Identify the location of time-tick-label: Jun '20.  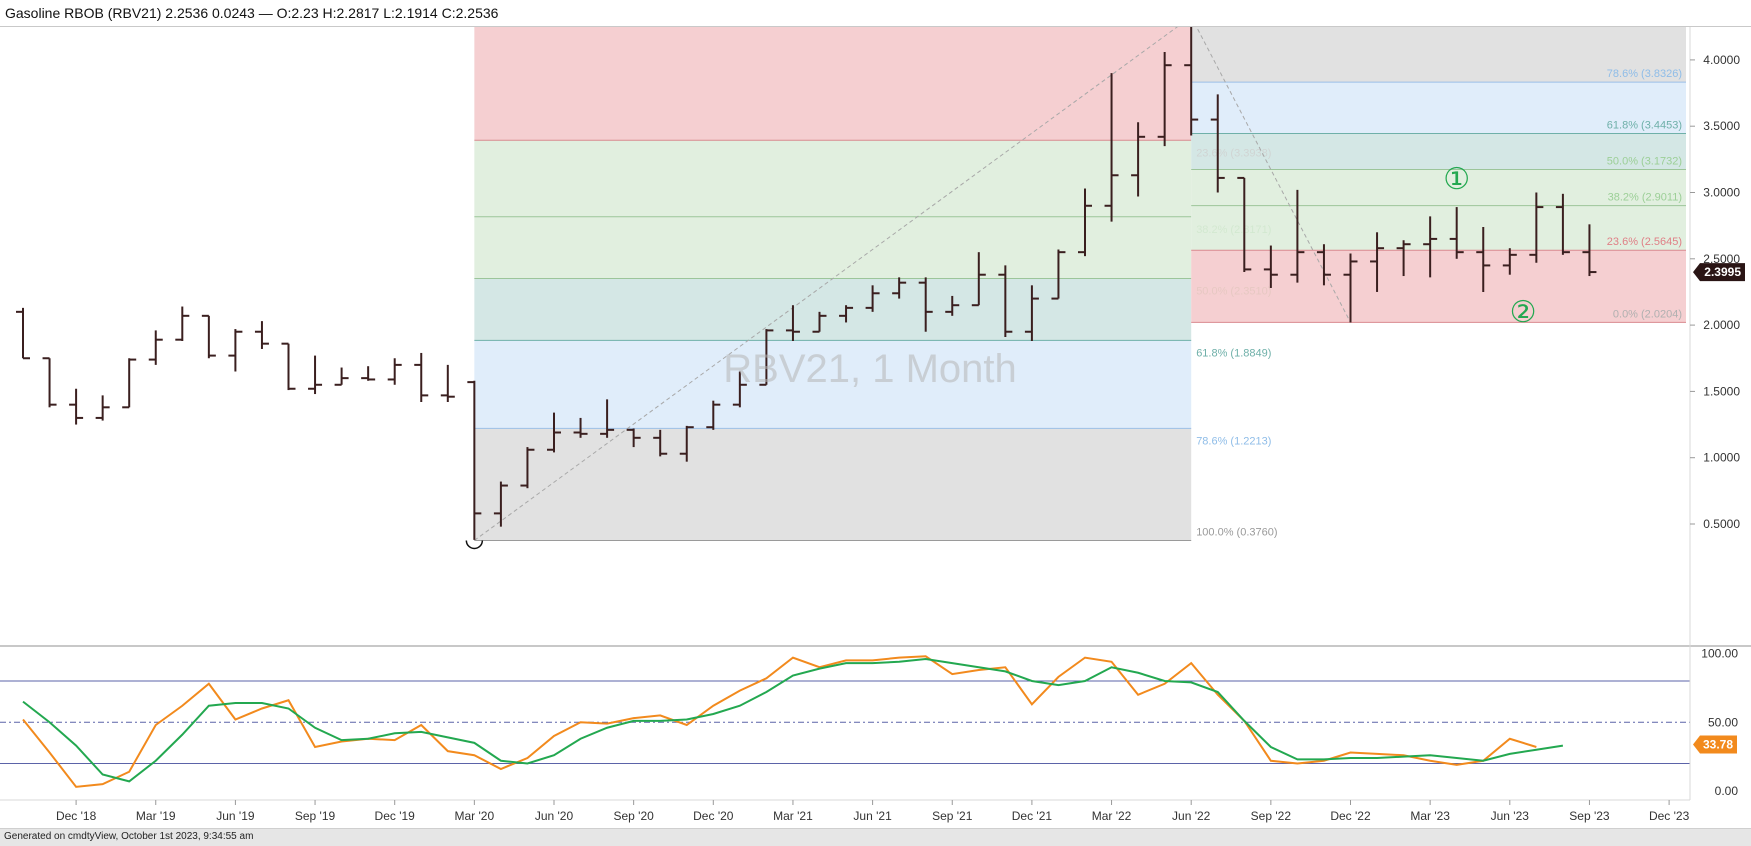
(554, 816).